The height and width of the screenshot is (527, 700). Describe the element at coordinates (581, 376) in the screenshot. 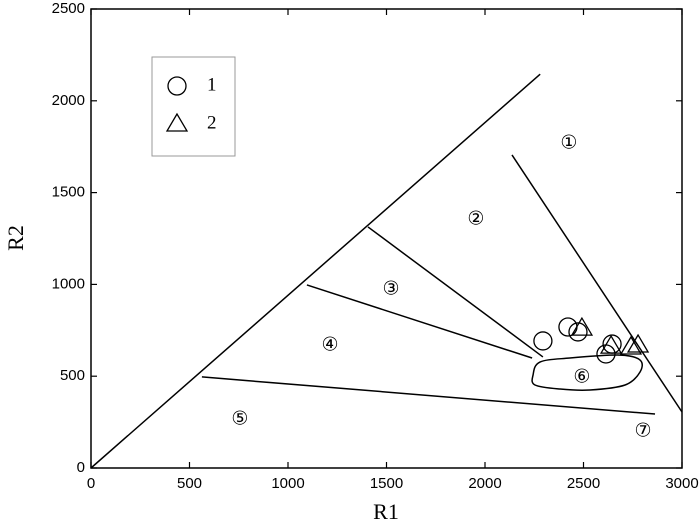

I see `region-label: ⑥` at that location.